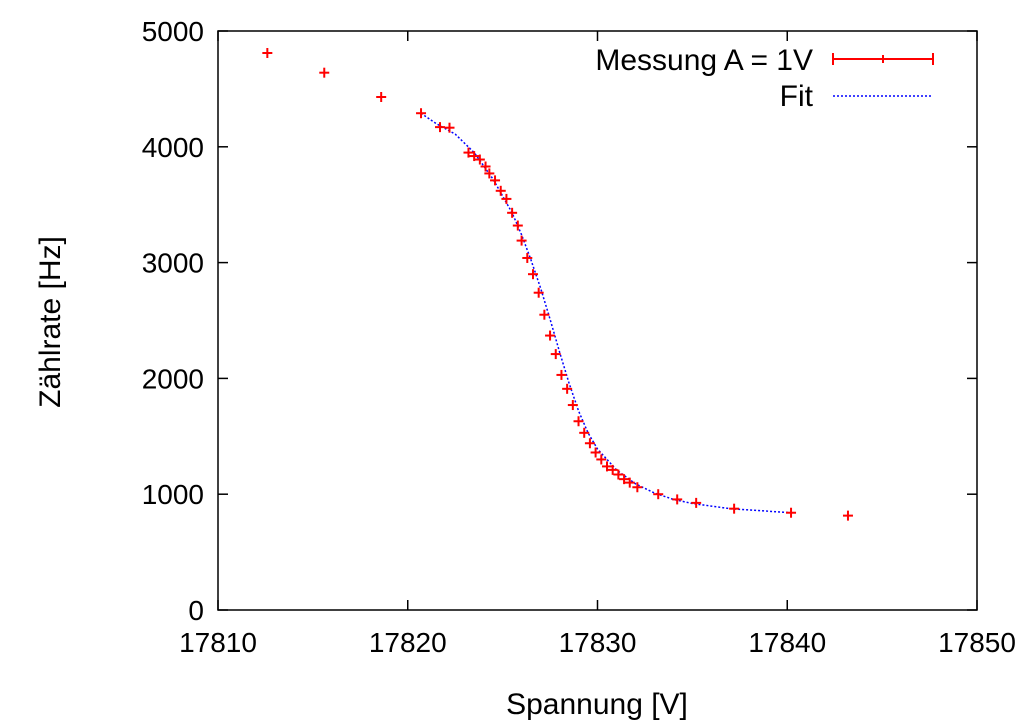  What do you see at coordinates (977, 642) in the screenshot?
I see `x-tick-label: 17850` at bounding box center [977, 642].